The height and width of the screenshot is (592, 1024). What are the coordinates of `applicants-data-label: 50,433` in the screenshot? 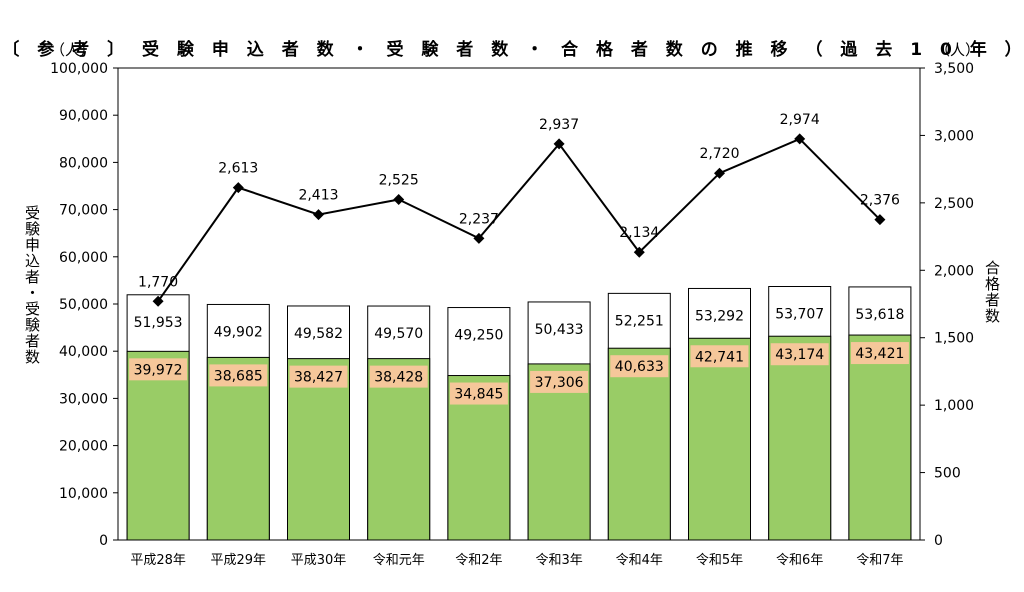 It's located at (559, 330).